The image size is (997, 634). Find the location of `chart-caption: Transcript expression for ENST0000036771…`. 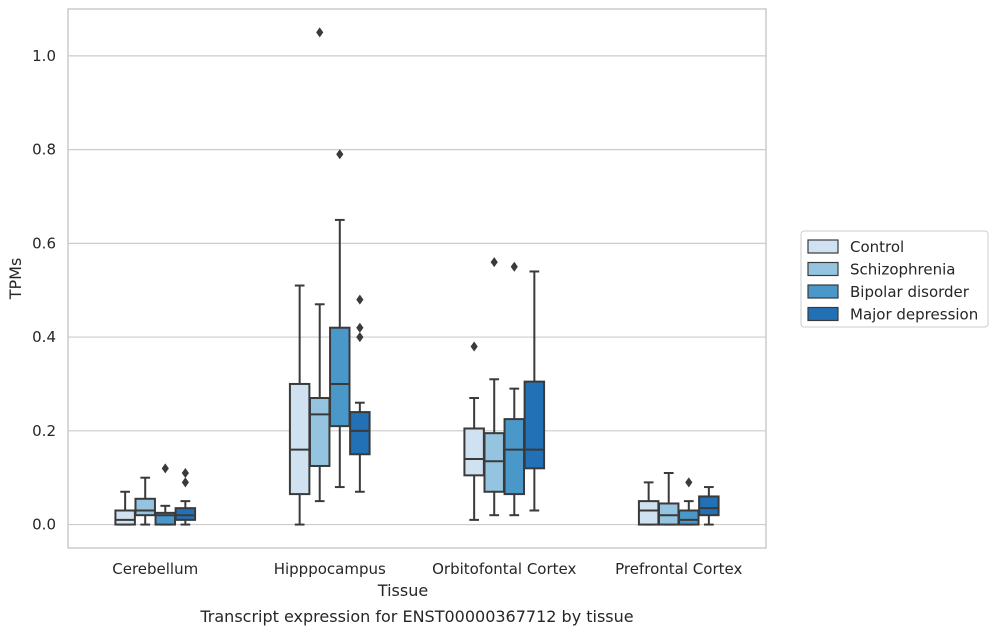

chart-caption: Transcript expression for ENST0000036771… is located at coordinates (416, 616).